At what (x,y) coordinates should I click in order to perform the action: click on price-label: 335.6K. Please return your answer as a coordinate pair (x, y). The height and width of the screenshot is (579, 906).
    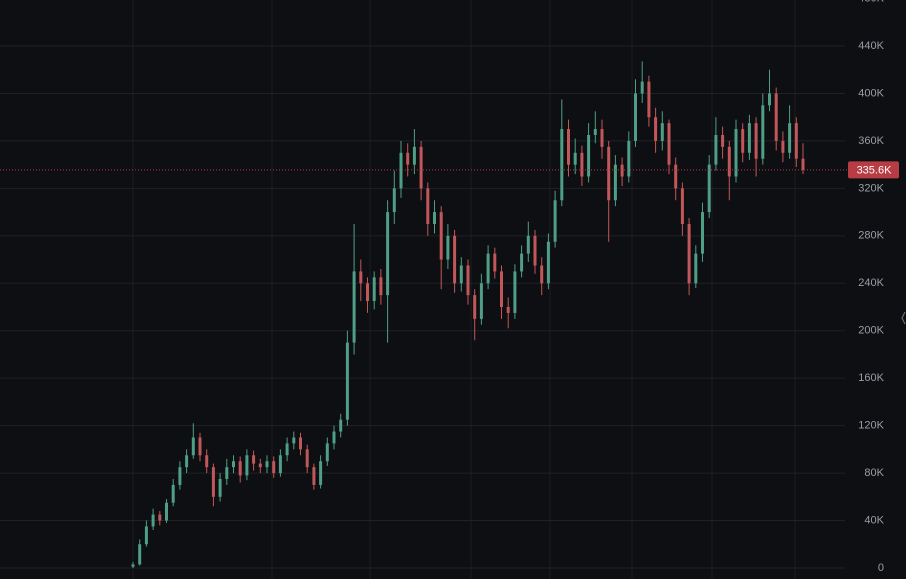
    Looking at the image, I should click on (875, 170).